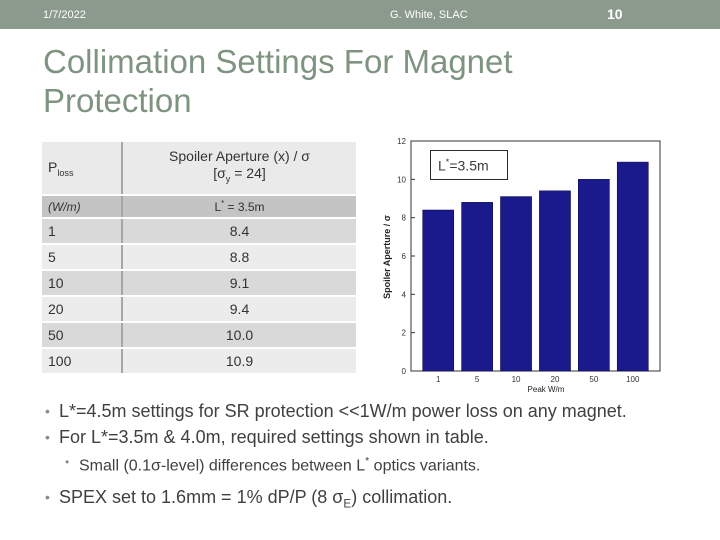 This screenshot has width=720, height=540. Describe the element at coordinates (401, 141) in the screenshot. I see `y-tick-label: 12` at that location.